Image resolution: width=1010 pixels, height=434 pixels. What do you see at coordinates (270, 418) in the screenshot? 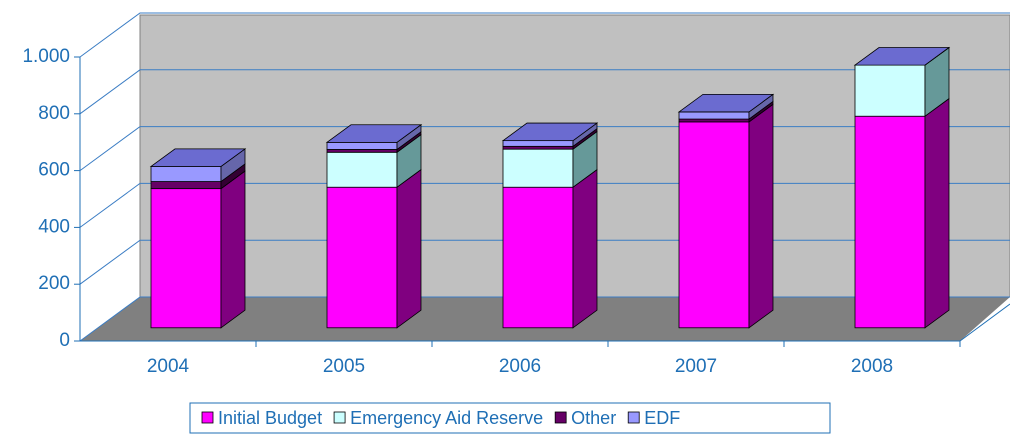
I see `legend-label: Initial Budget` at bounding box center [270, 418].